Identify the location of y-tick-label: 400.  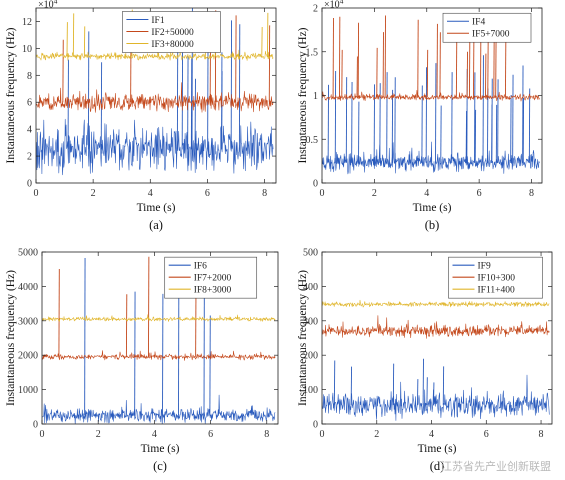
(310, 287).